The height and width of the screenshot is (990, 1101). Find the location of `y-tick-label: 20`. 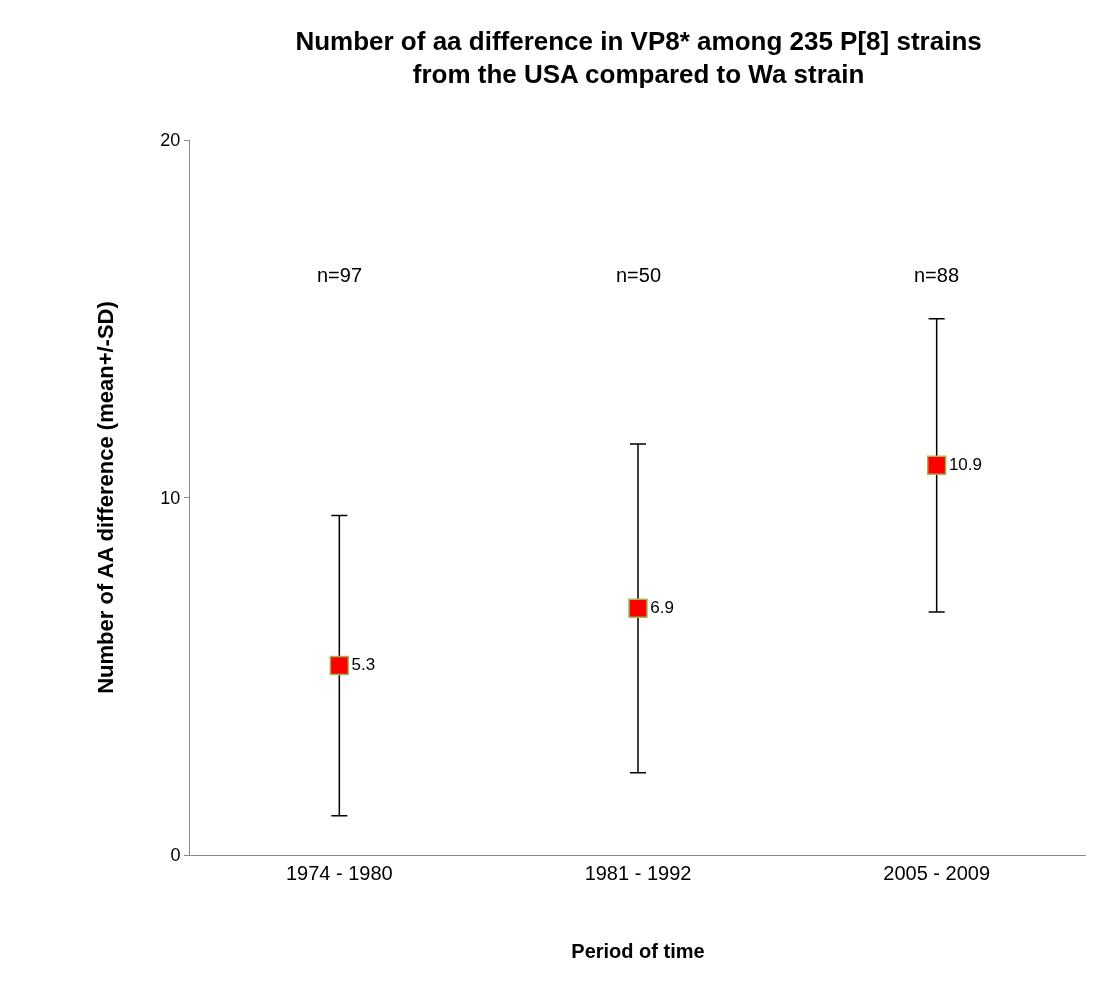

y-tick-label: 20 is located at coordinates (170, 140).